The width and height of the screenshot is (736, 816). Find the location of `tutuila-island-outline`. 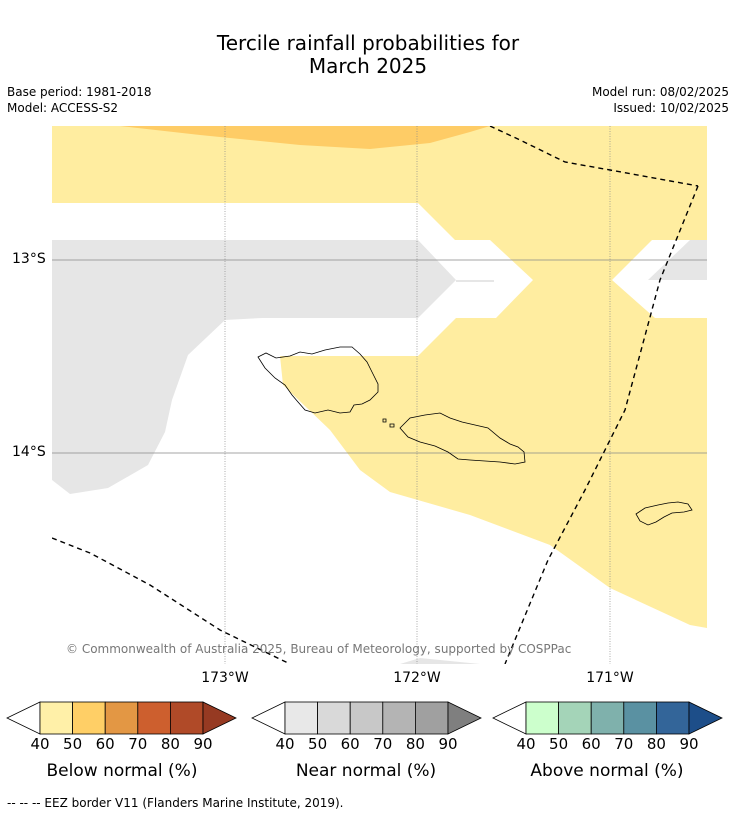

tutuila-island-outline is located at coordinates (664, 513).